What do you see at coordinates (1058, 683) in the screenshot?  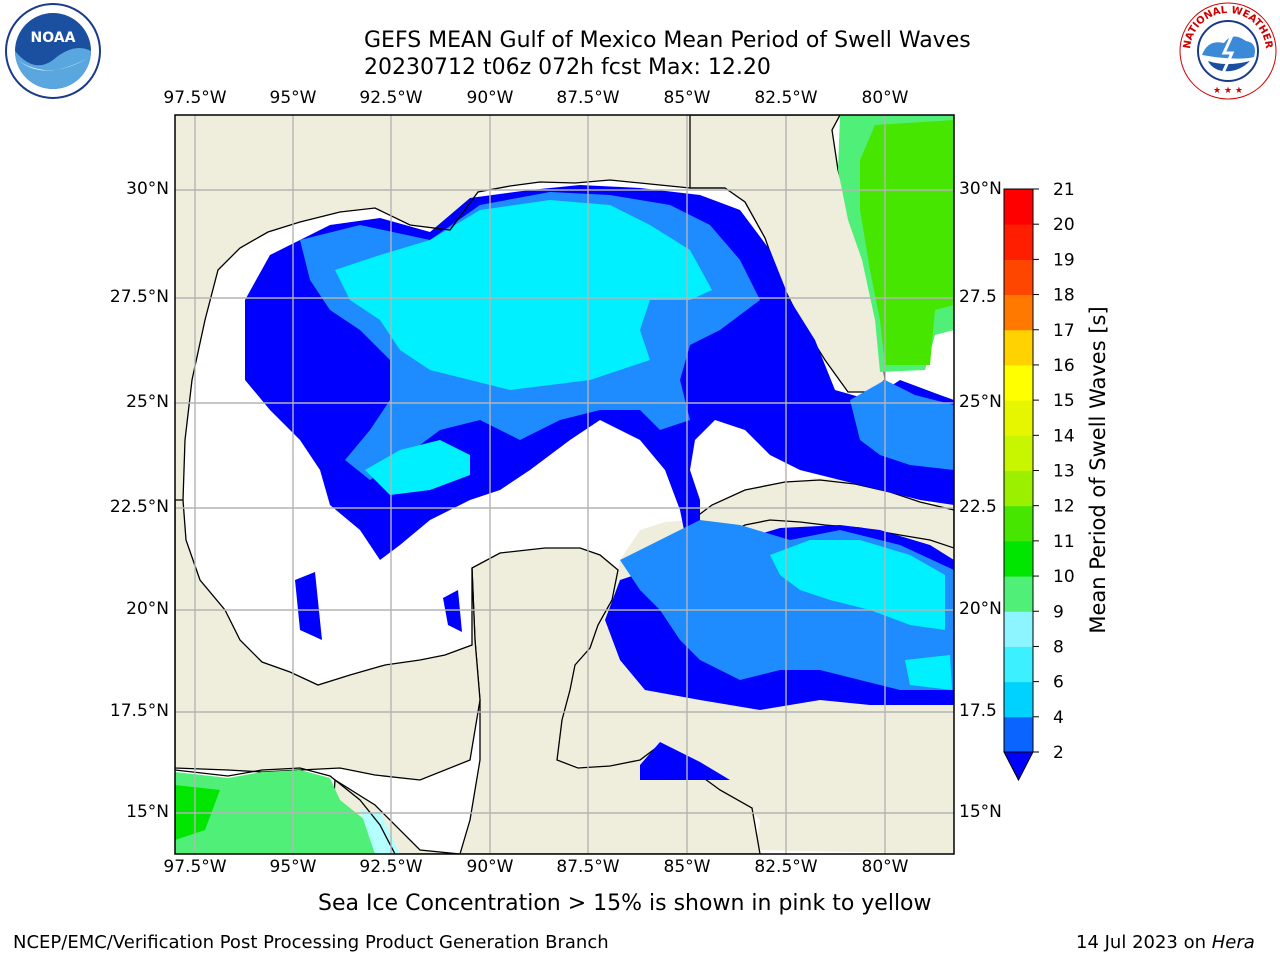 I see `colorbar-tick-label: 6` at bounding box center [1058, 683].